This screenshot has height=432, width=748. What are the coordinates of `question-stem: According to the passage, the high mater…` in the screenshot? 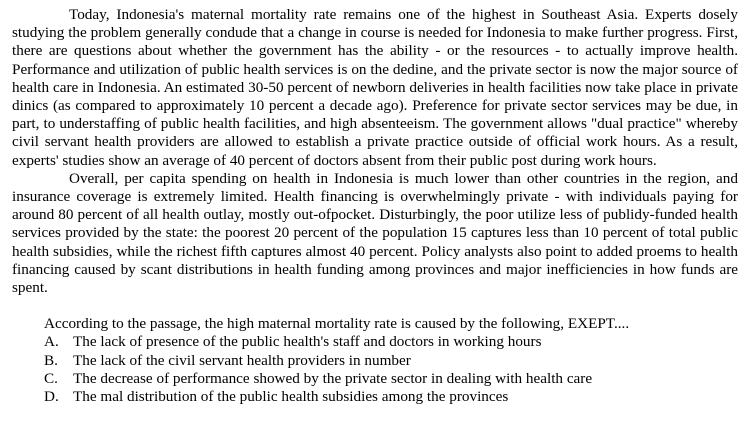 It's located at (337, 324).